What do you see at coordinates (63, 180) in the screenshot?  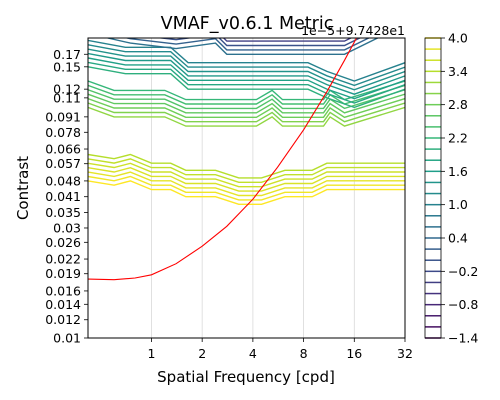 I see `y-tick-label: 0.048` at bounding box center [63, 180].